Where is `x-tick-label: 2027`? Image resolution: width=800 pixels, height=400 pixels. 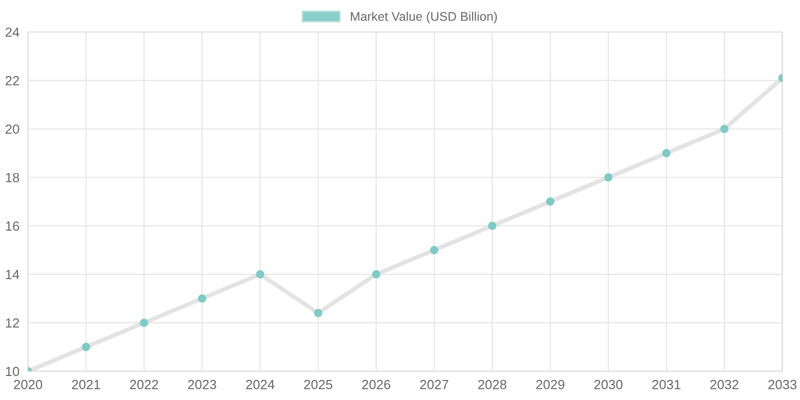
x-tick-label: 2027 is located at coordinates (434, 385).